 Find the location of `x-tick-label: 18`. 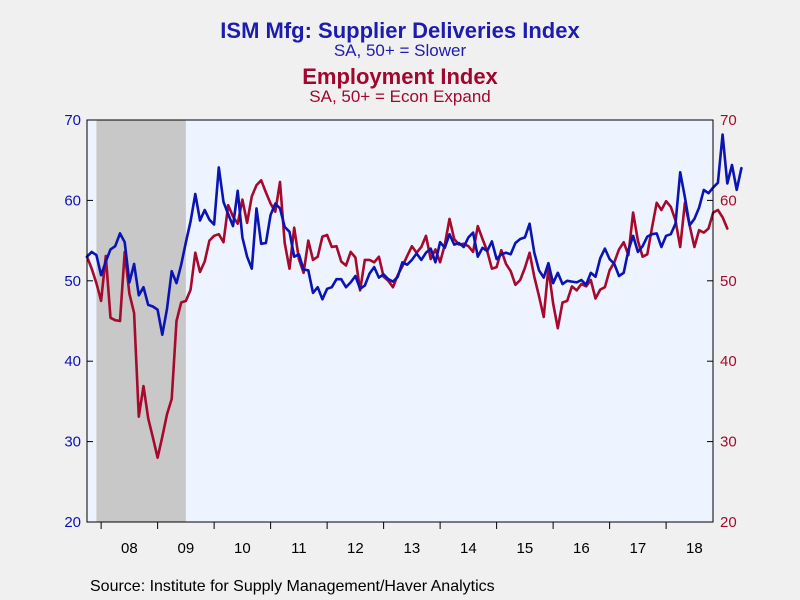

x-tick-label: 18 is located at coordinates (694, 548).